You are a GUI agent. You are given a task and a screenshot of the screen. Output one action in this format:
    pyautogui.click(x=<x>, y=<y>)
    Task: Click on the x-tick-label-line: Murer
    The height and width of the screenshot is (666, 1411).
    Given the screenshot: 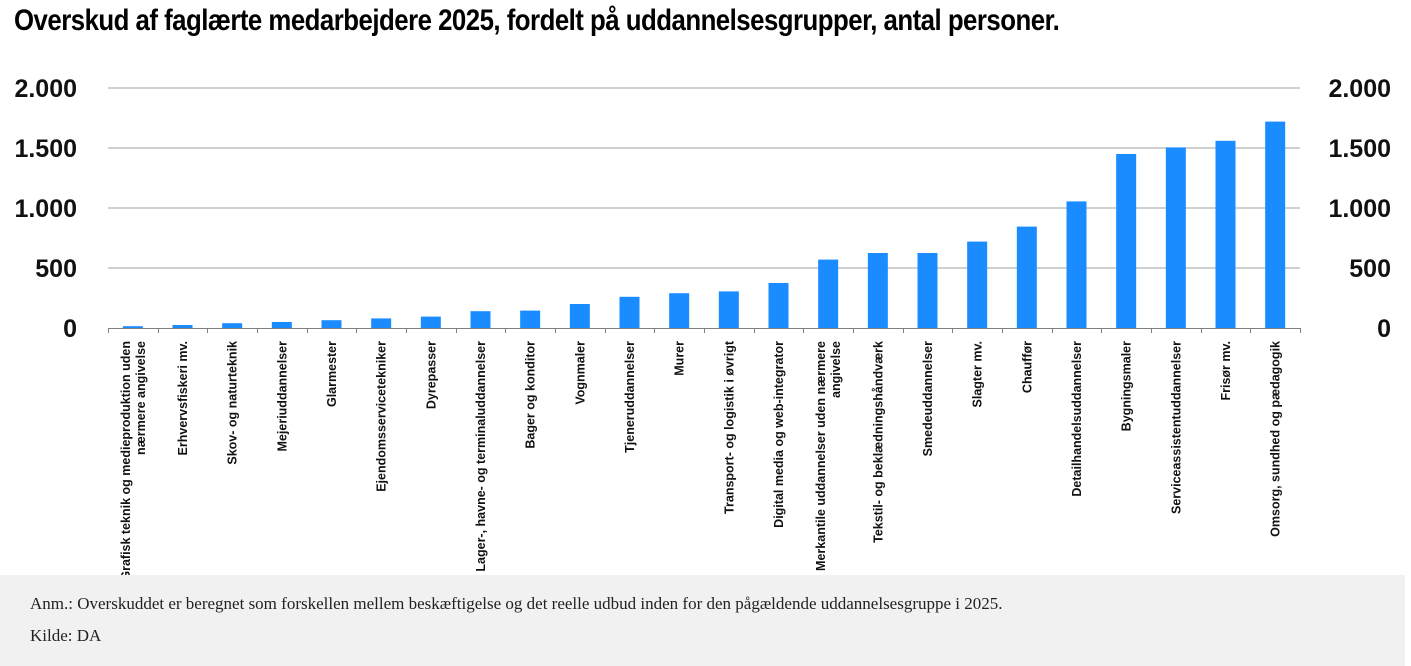 What is the action you would take?
    pyautogui.click(x=680, y=358)
    